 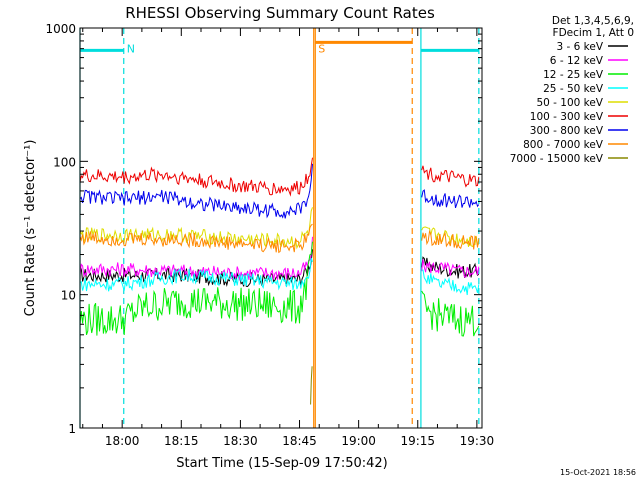 What do you see at coordinates (321, 49) in the screenshot?
I see `annotation-label: S` at bounding box center [321, 49].